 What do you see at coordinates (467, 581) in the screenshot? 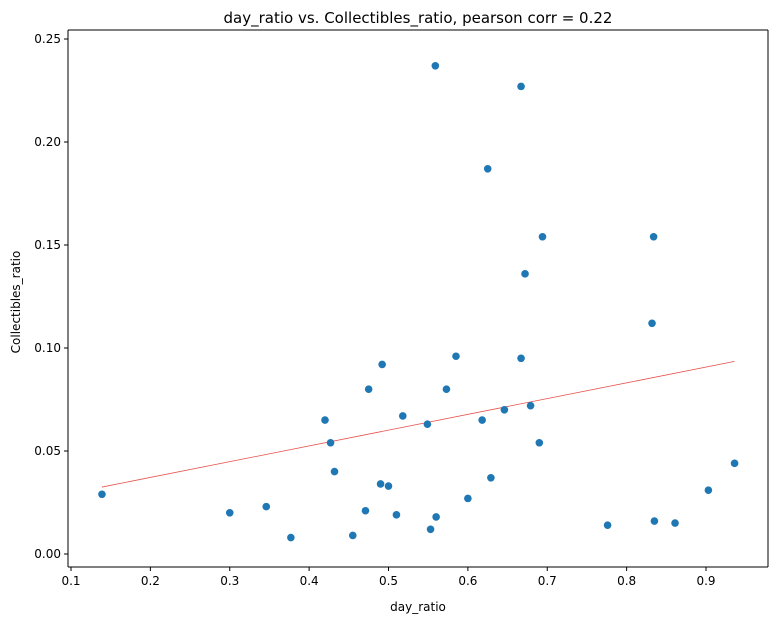
I see `x-tick-label: 0.6` at bounding box center [467, 581].